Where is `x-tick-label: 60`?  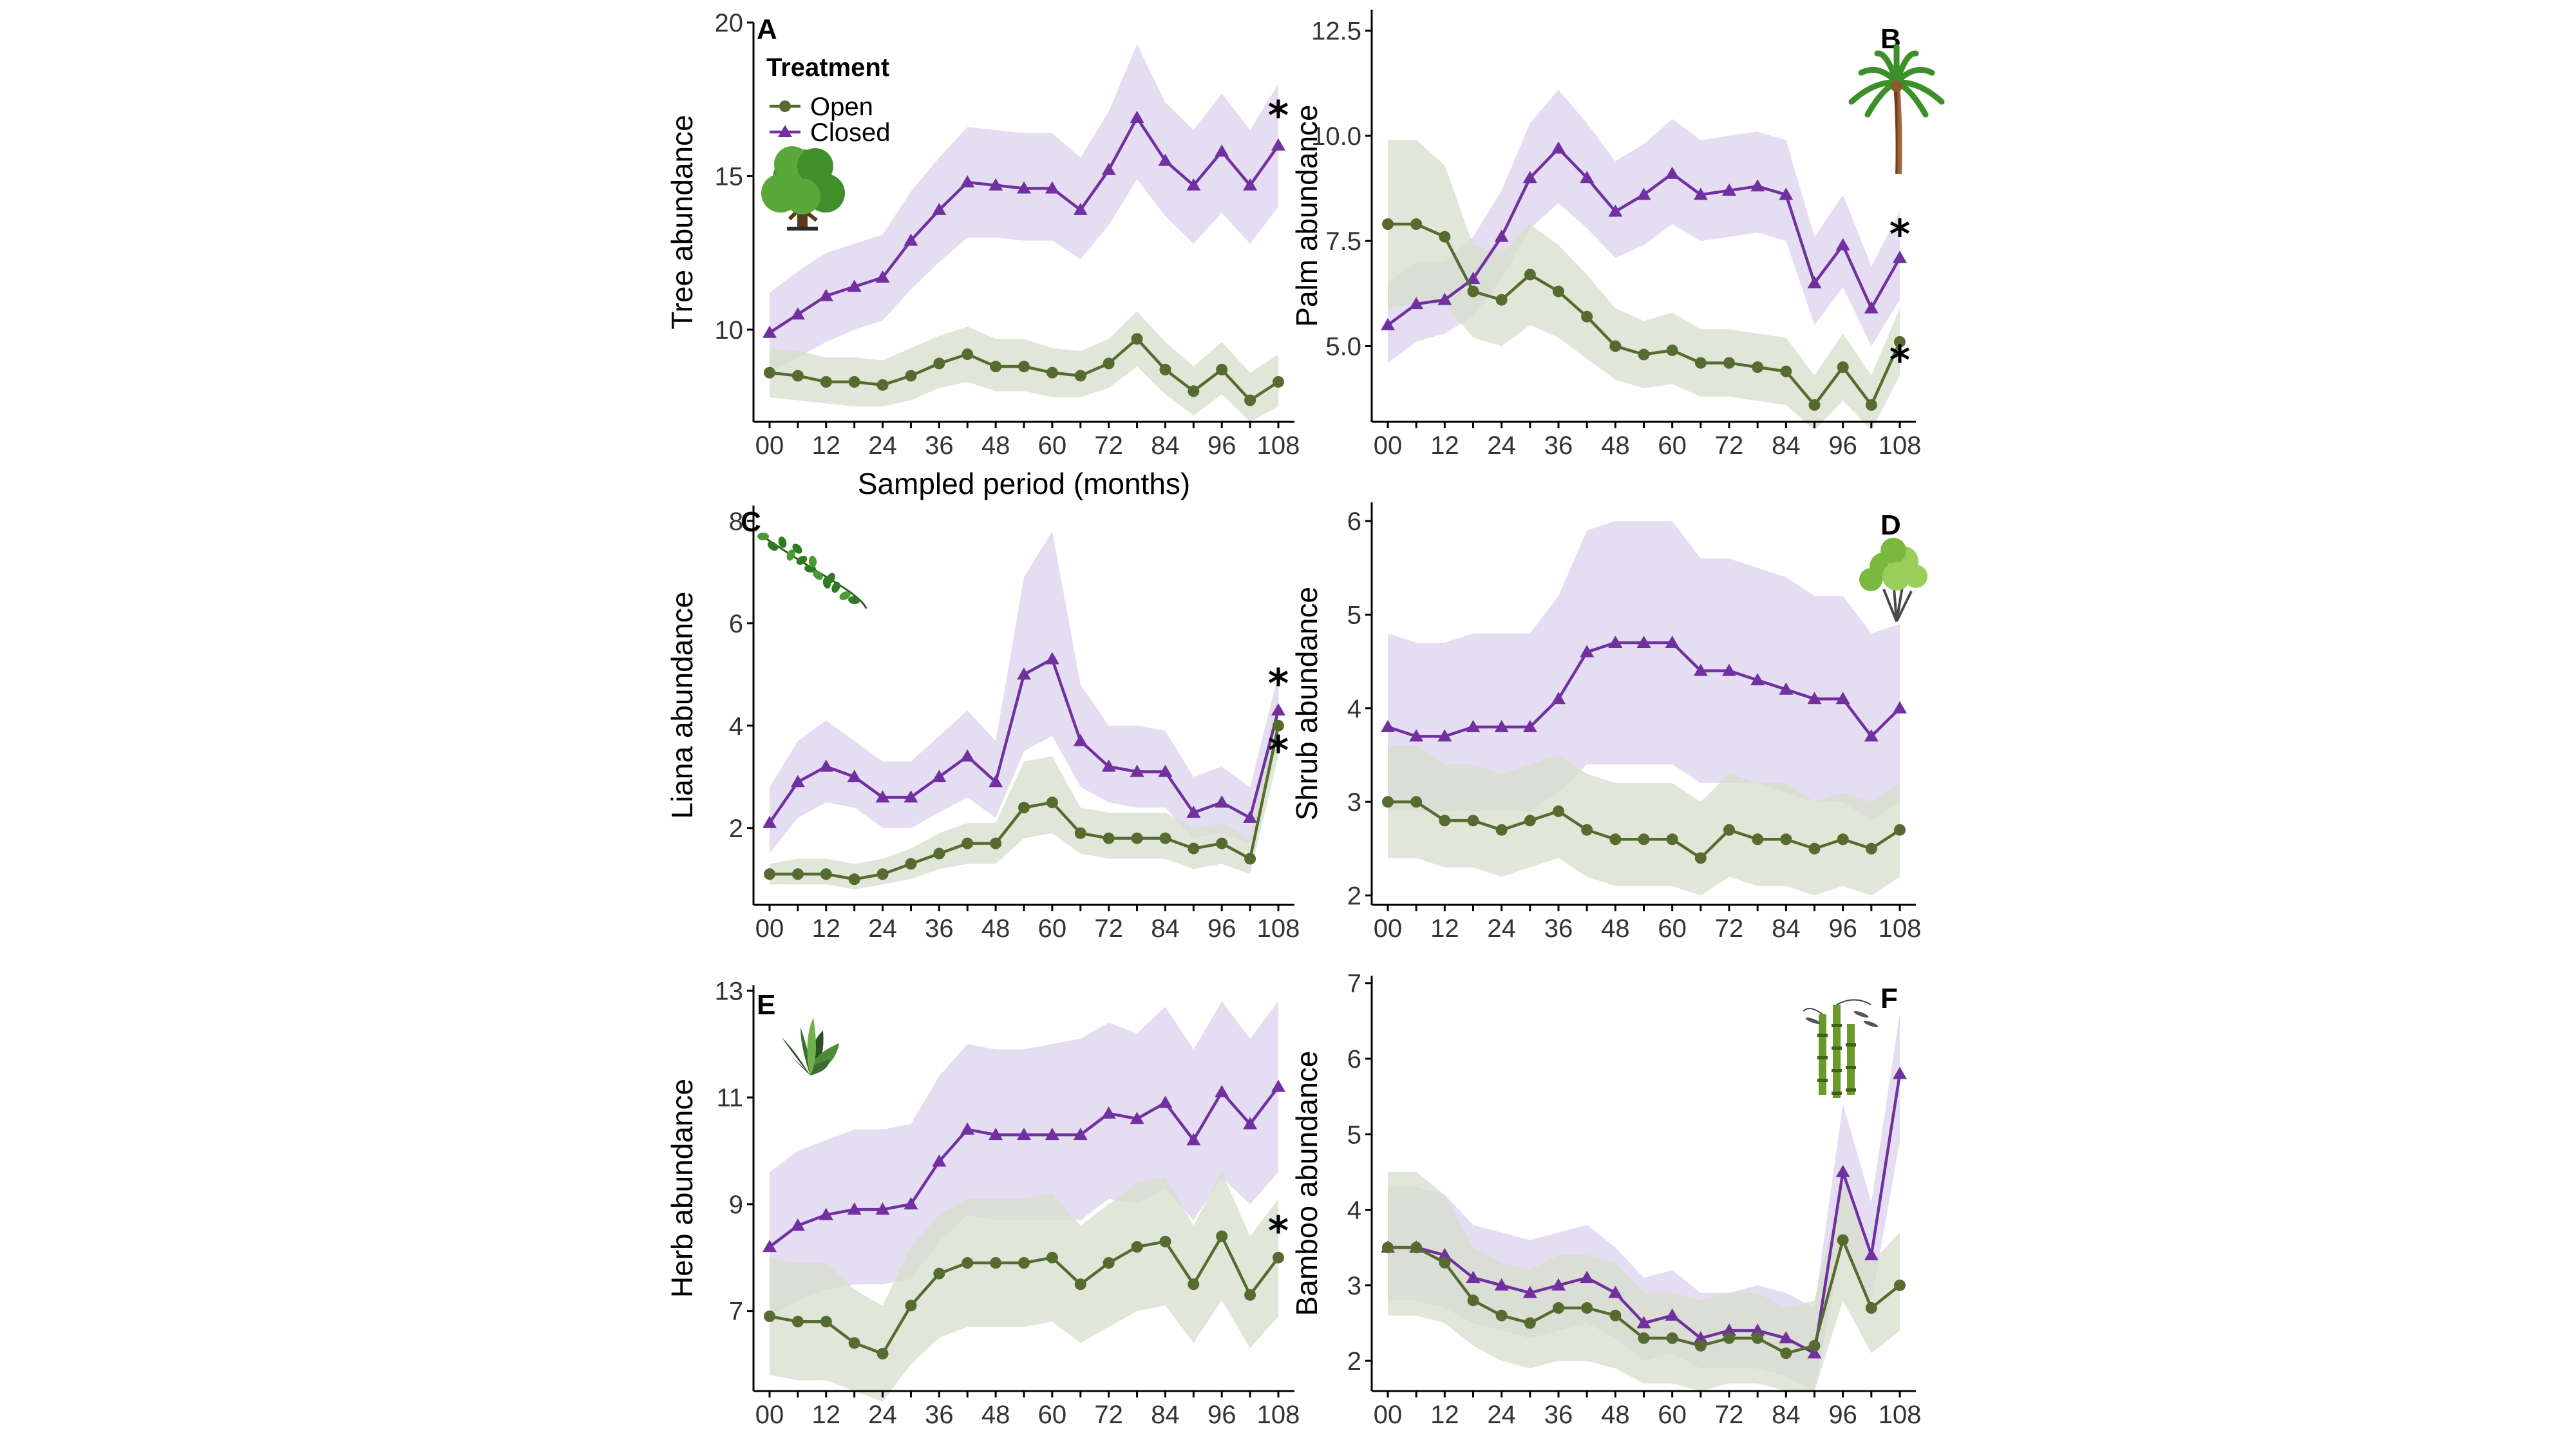
x-tick-label: 60 is located at coordinates (1052, 1415).